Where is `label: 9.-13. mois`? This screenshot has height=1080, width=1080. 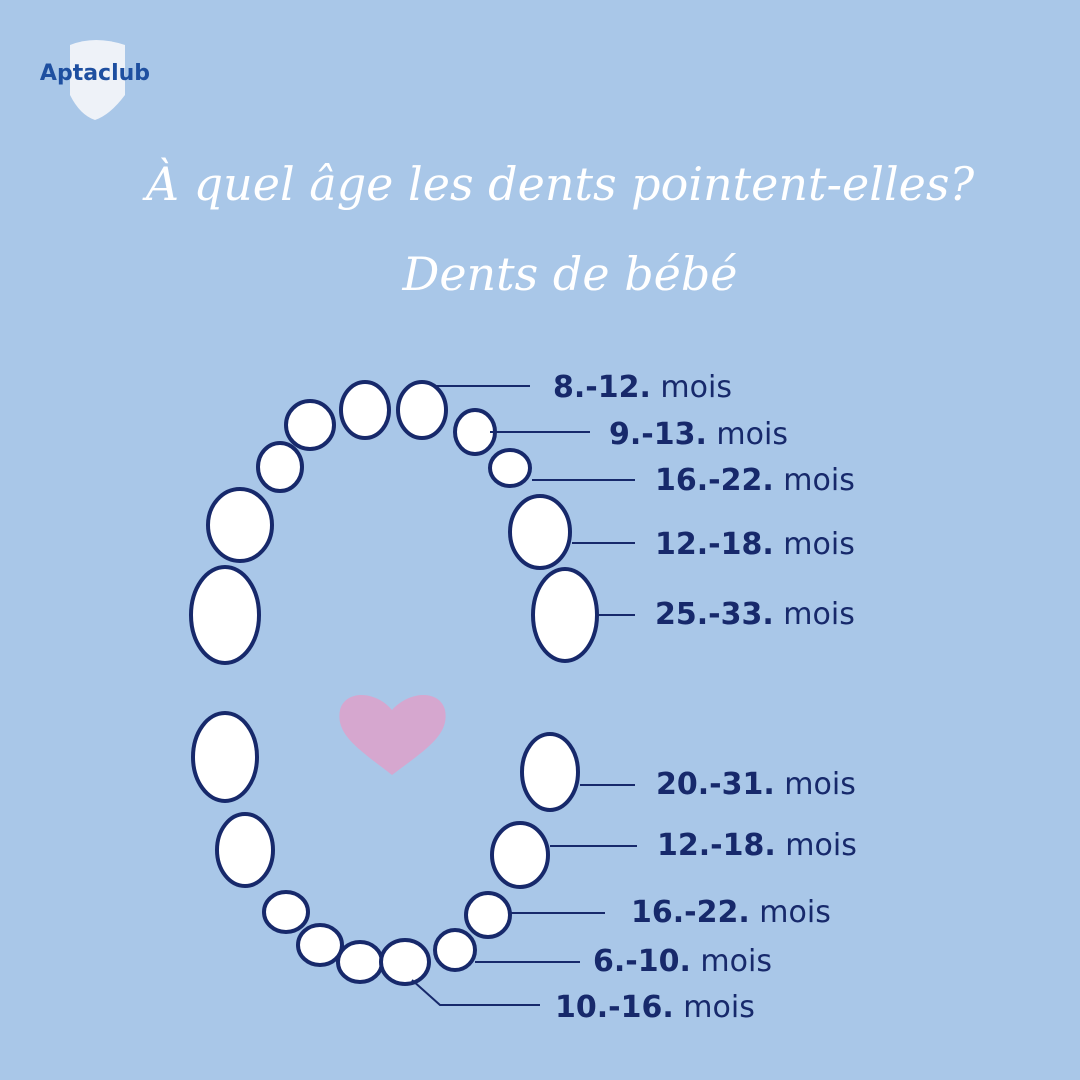
label: 9.-13. mois is located at coordinates (698, 434).